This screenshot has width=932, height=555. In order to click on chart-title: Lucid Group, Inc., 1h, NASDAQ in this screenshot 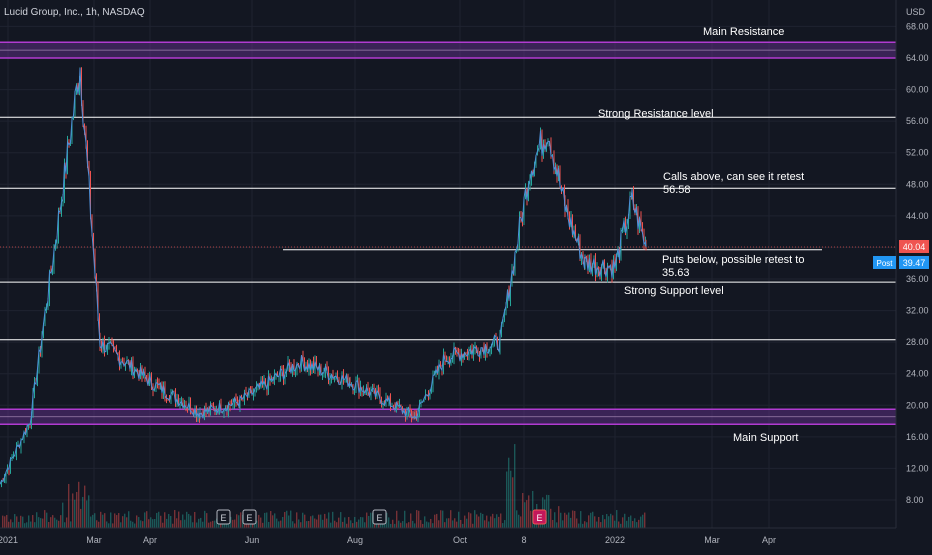, I will do `click(74, 12)`.